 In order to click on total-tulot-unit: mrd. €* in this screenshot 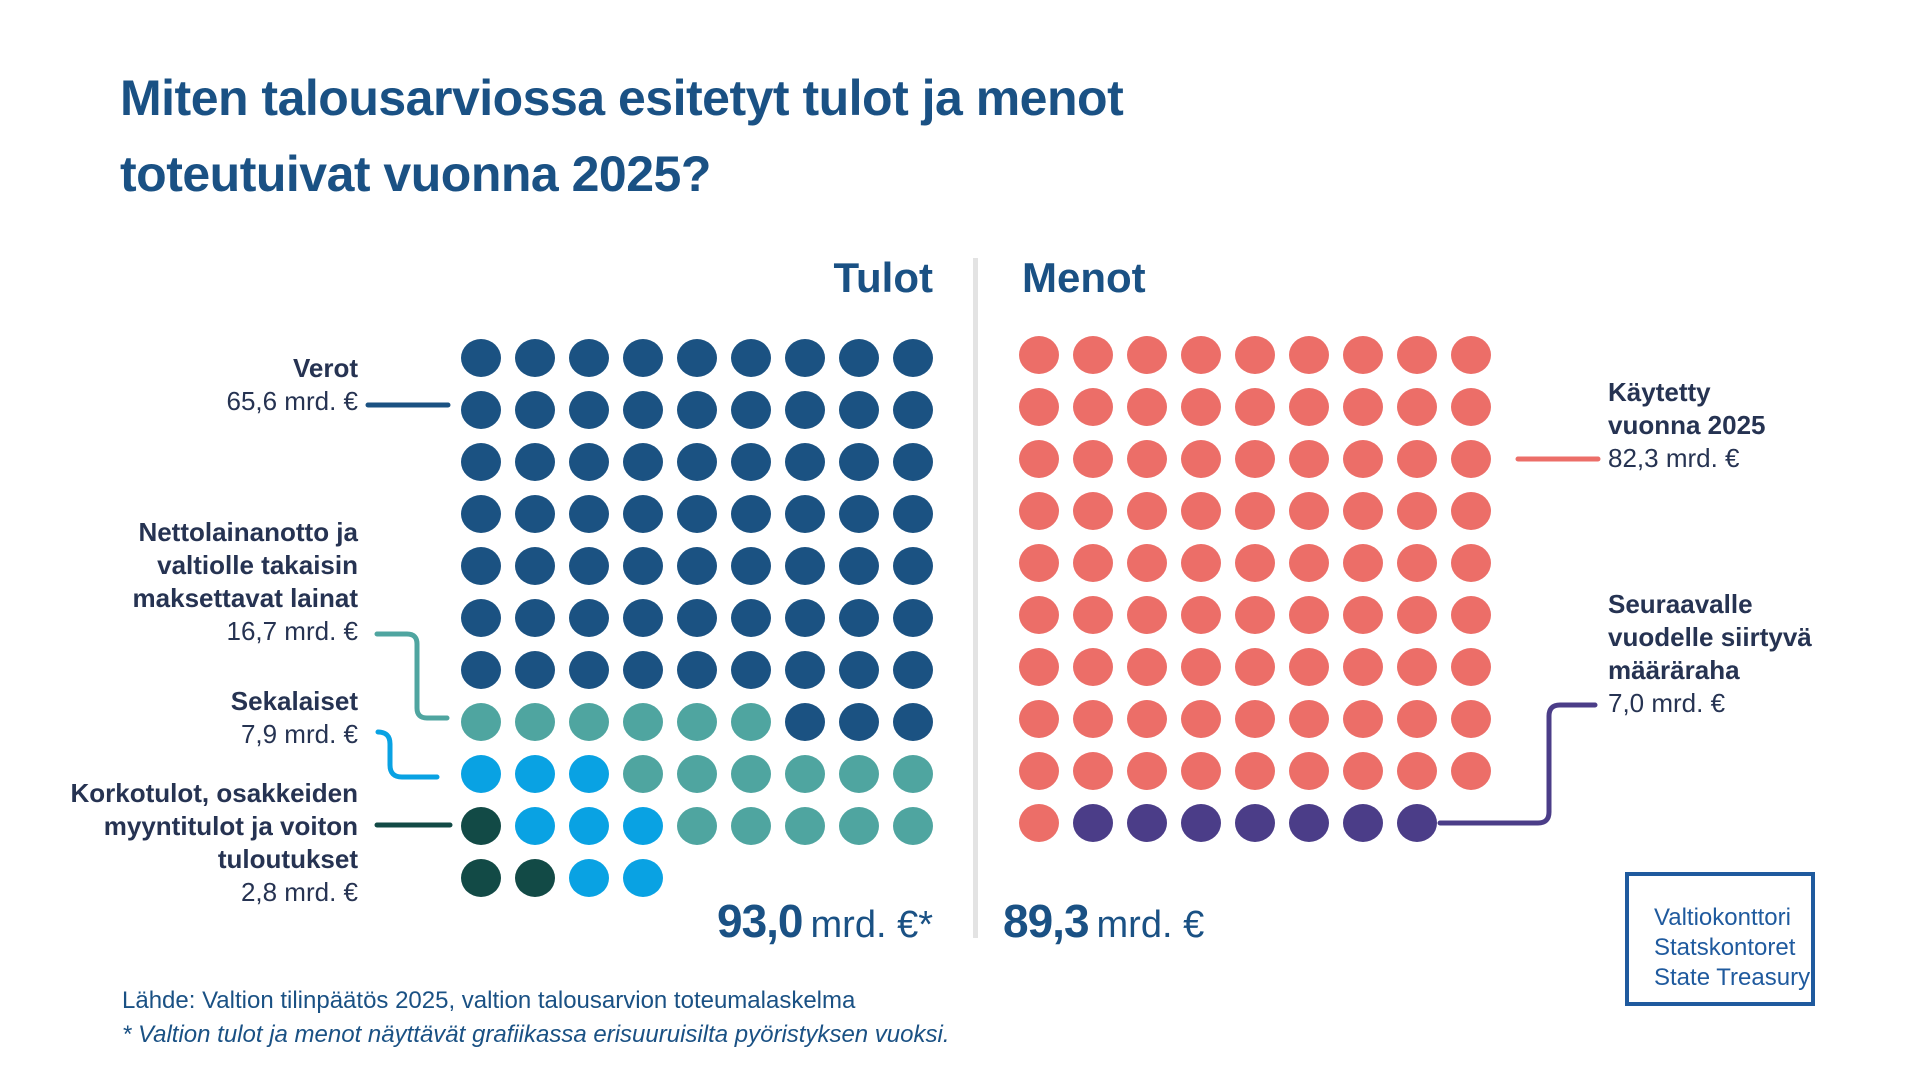, I will do `click(871, 925)`.